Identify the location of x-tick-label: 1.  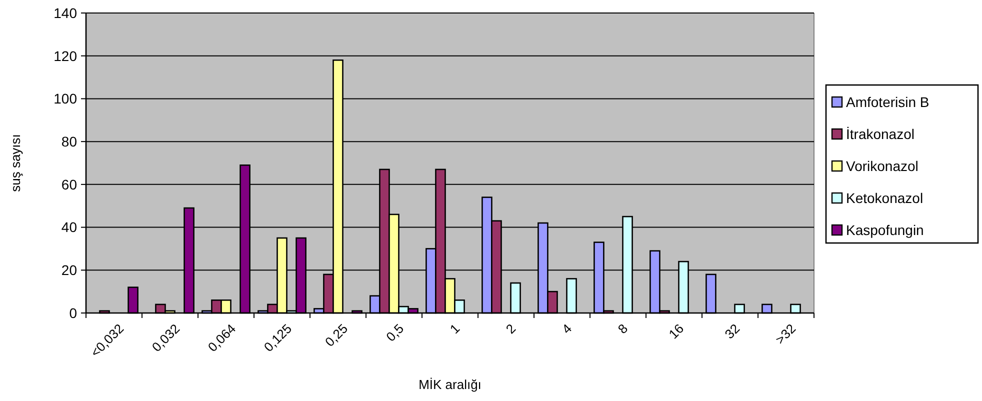
(454, 328).